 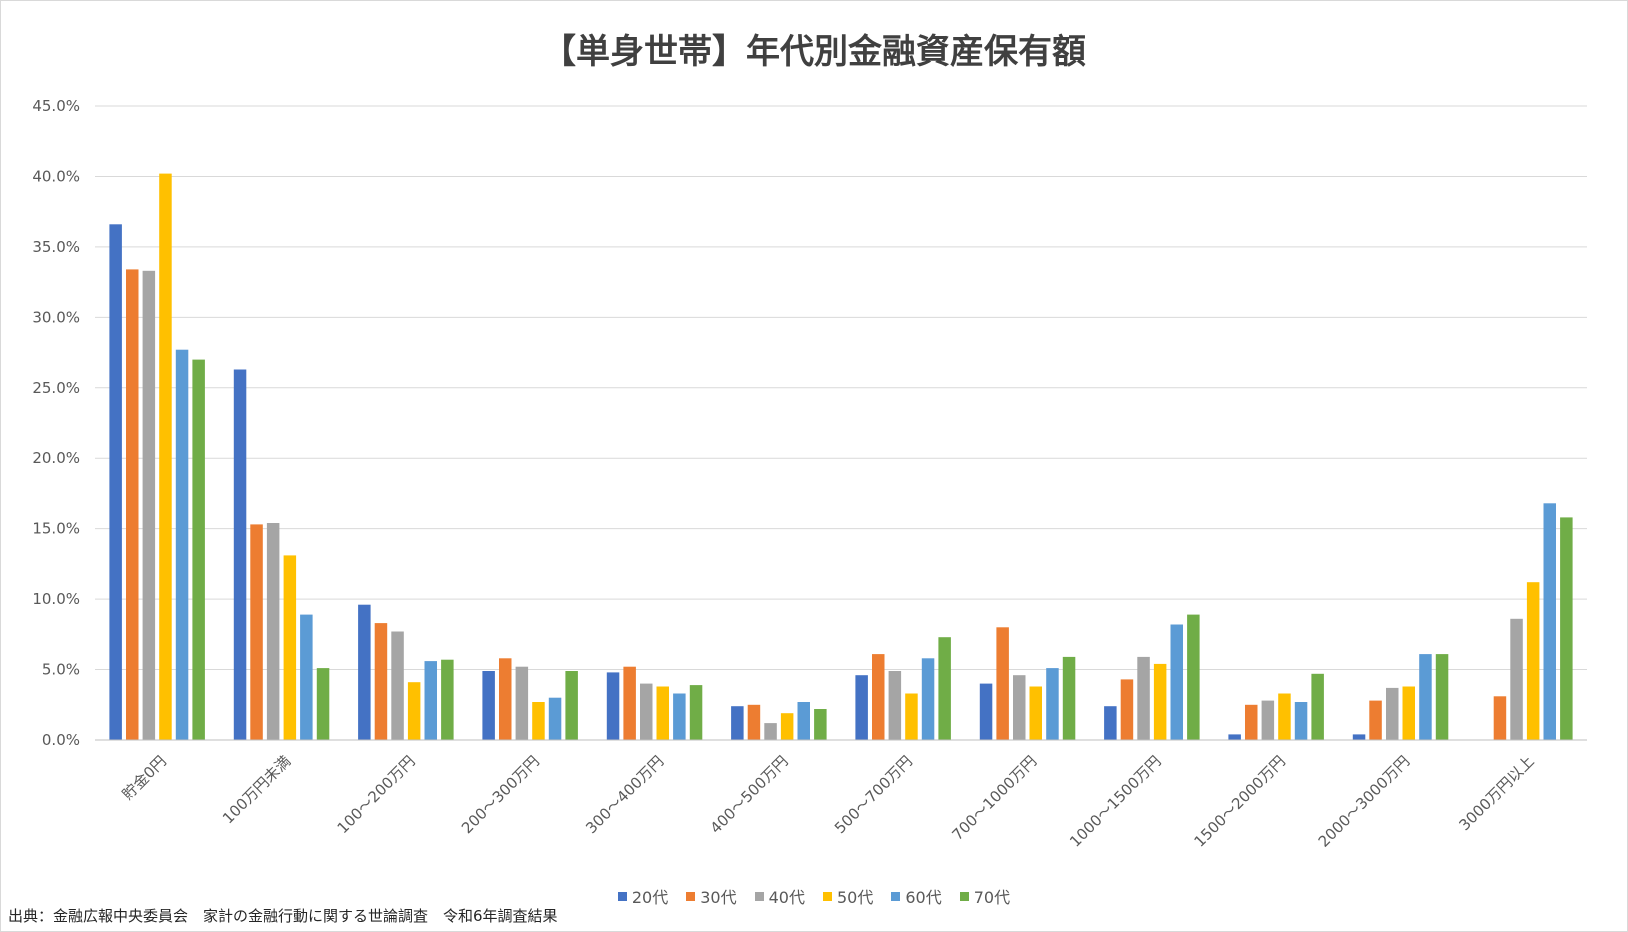 I want to click on legend-item: 20代, so click(x=642, y=896).